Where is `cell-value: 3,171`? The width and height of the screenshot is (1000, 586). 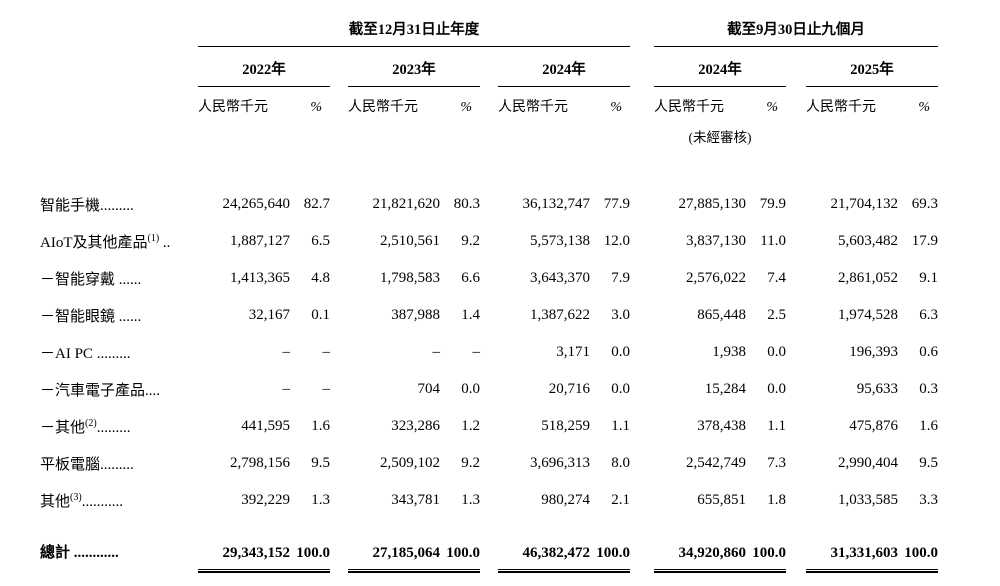 cell-value: 3,171 is located at coordinates (573, 352).